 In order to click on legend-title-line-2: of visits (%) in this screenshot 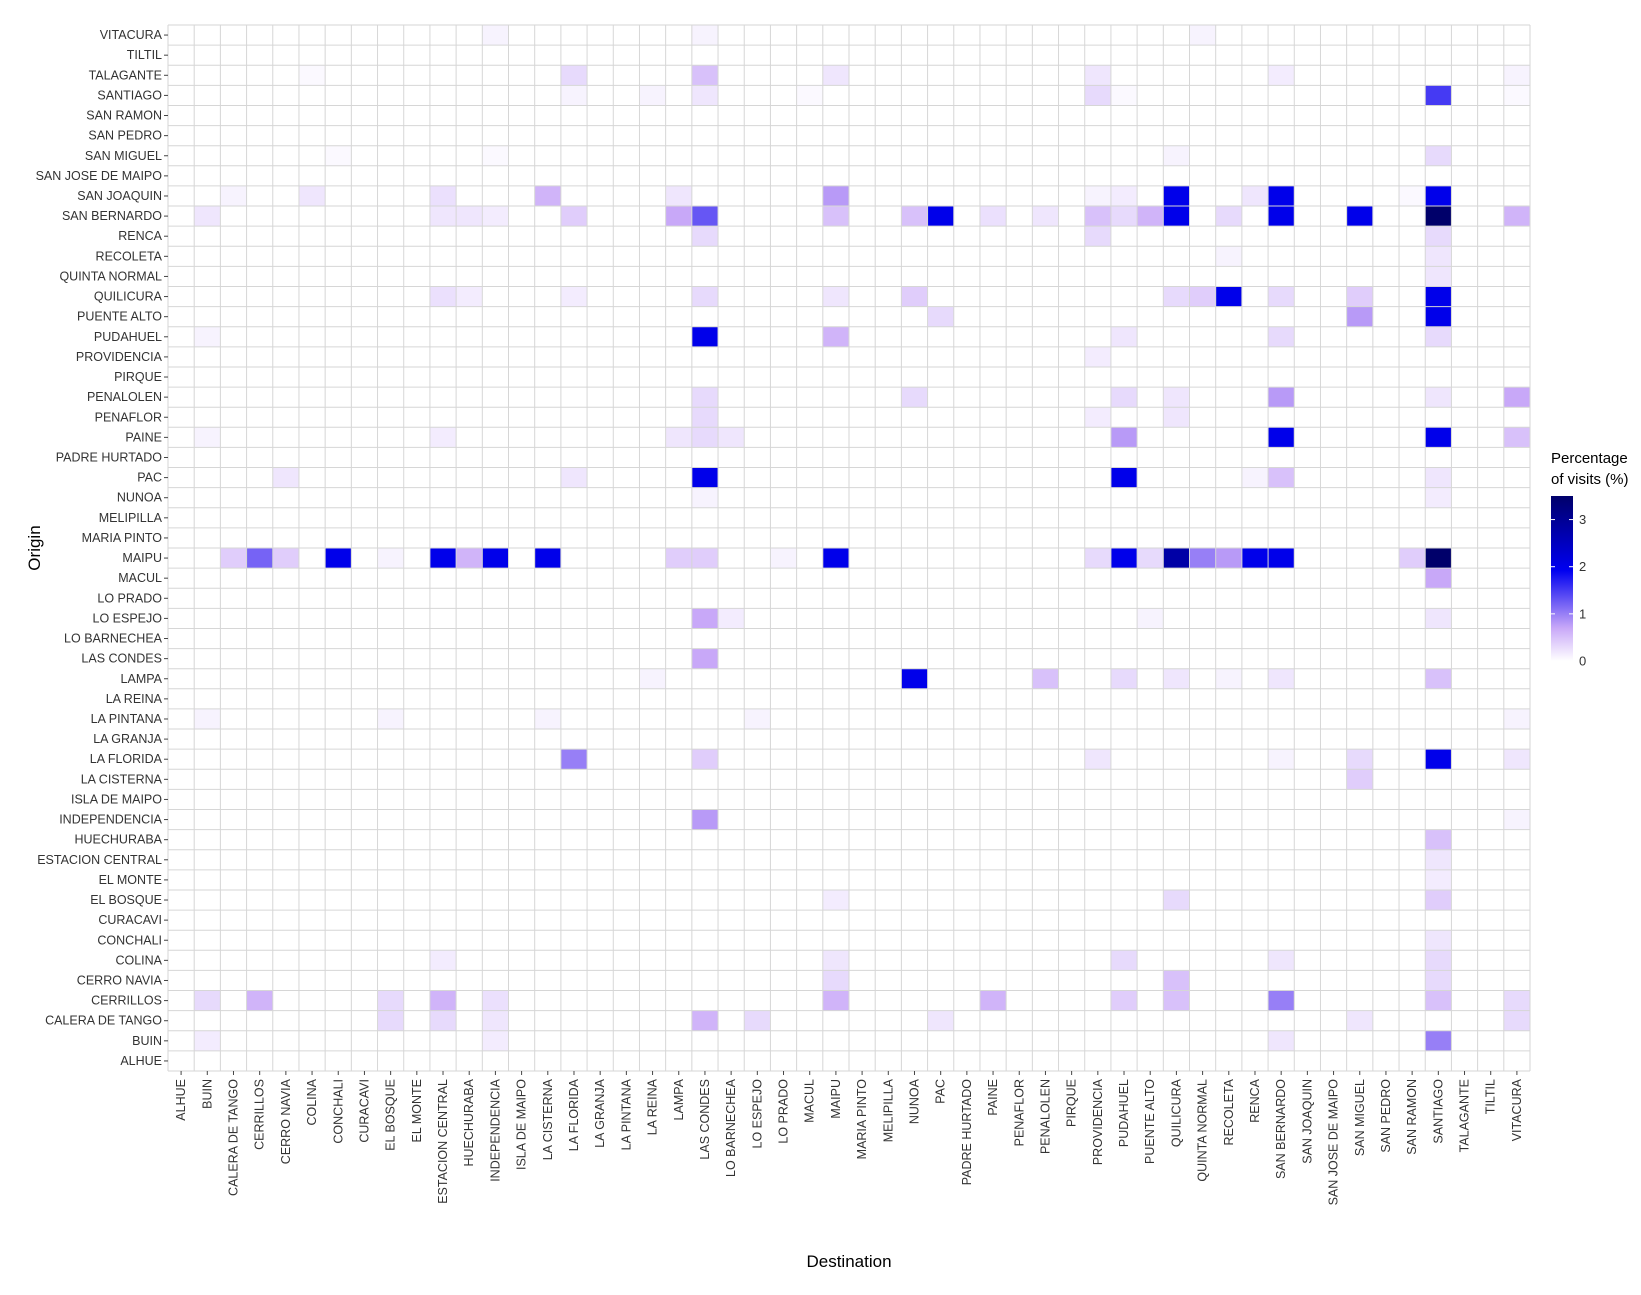, I will do `click(1590, 479)`.